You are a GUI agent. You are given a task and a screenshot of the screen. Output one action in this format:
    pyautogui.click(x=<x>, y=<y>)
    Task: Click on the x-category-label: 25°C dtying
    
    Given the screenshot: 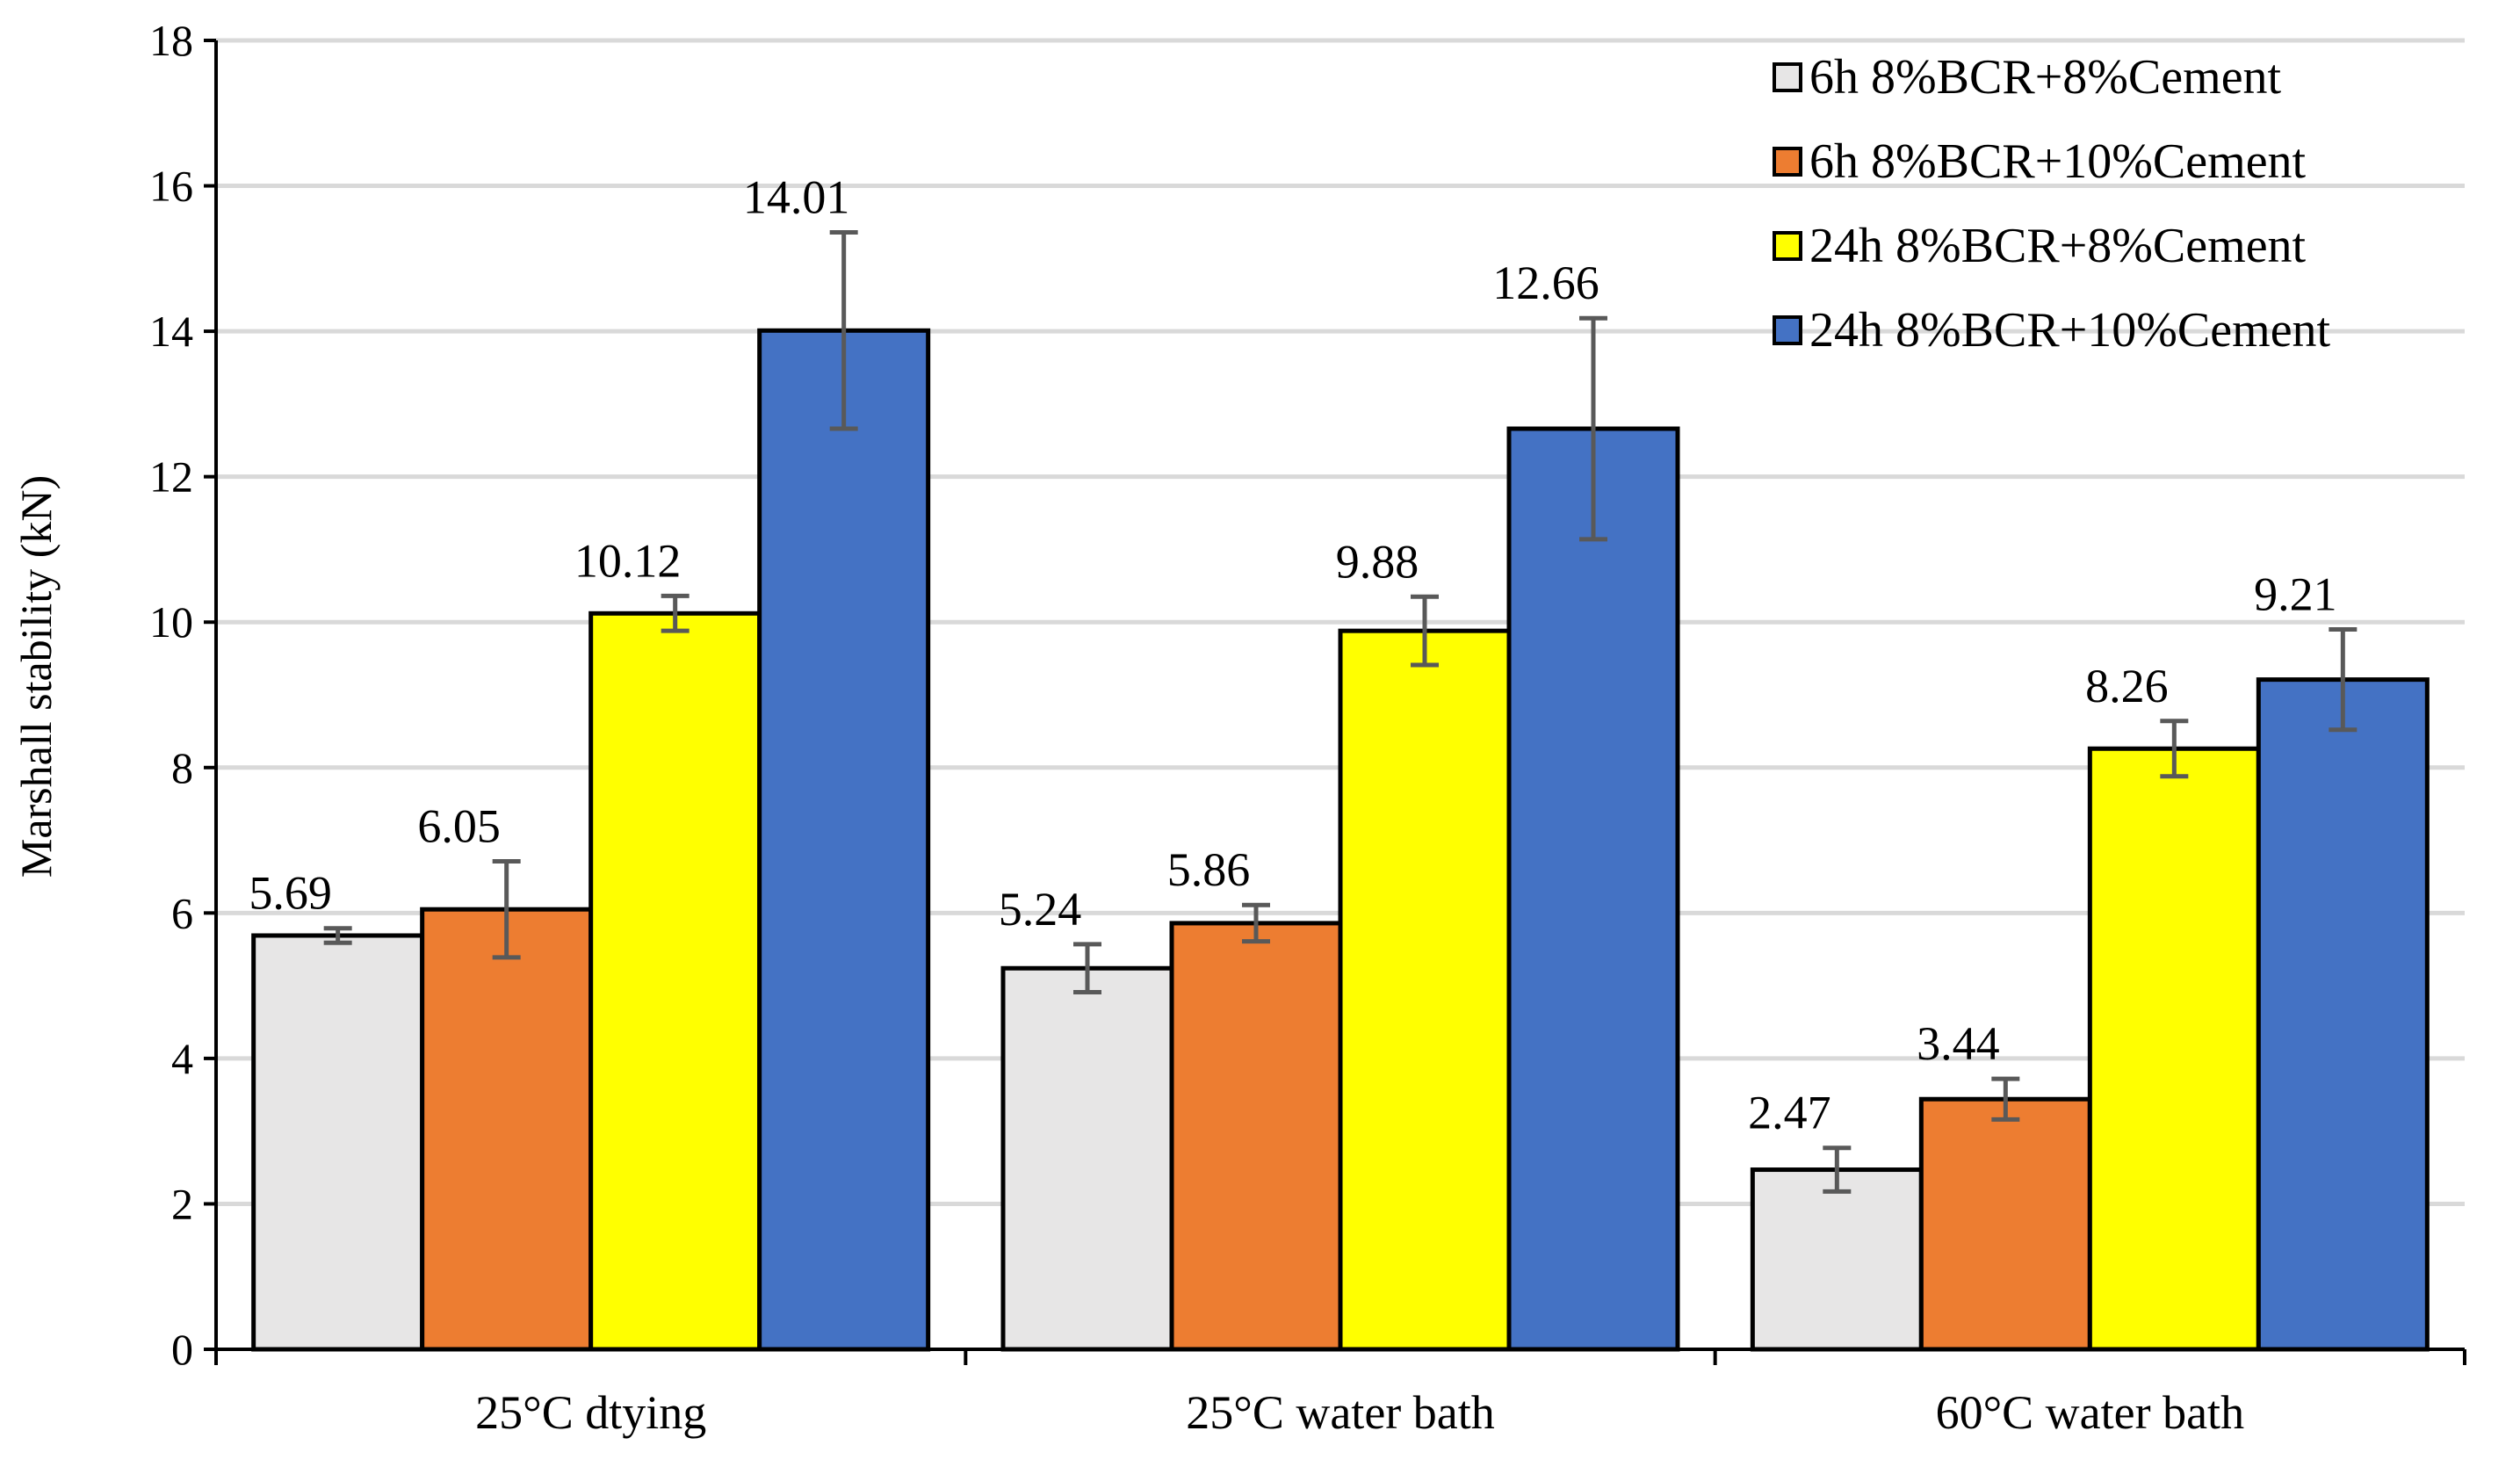 What is the action you would take?
    pyautogui.click(x=590, y=1412)
    